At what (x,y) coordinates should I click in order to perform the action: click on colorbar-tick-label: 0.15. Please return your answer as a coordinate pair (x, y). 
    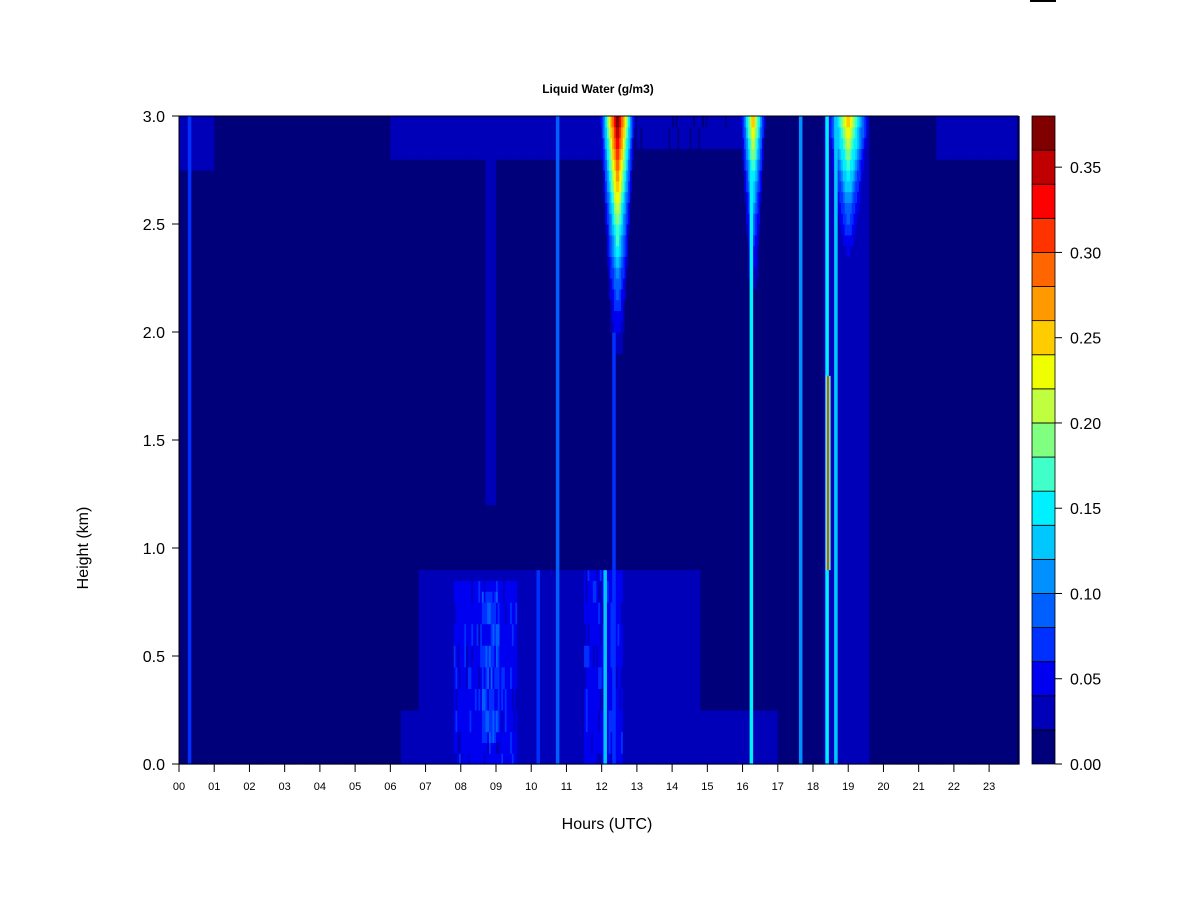
    Looking at the image, I should click on (1085, 509).